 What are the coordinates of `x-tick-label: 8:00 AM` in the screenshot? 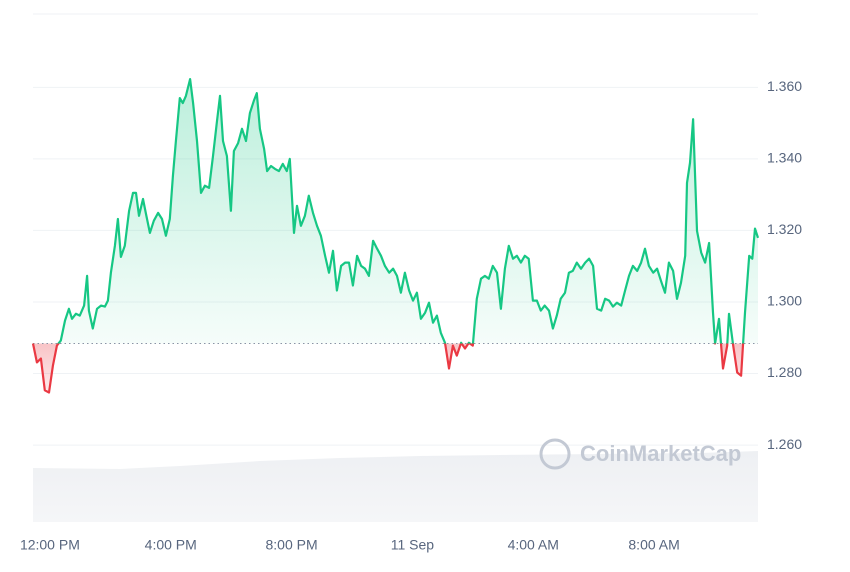 It's located at (653, 545).